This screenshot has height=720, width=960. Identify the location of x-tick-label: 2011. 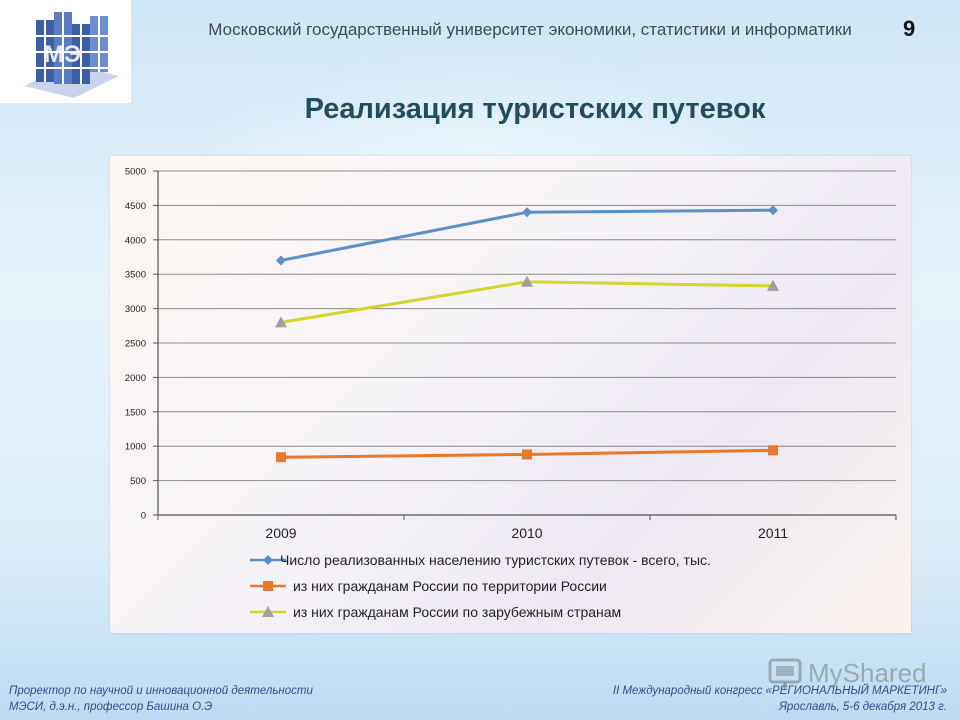
(773, 533).